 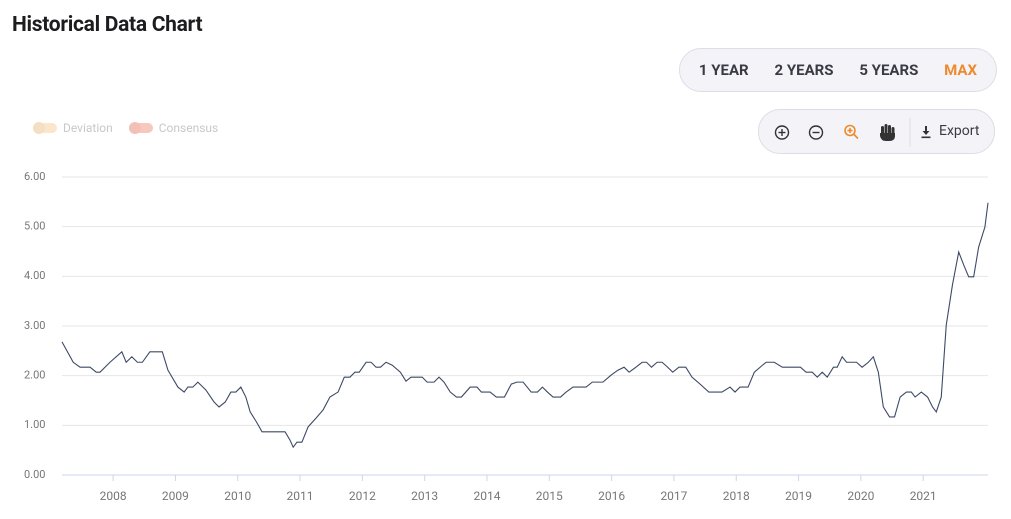 I want to click on y-tick-label: 3.00, so click(x=34, y=325).